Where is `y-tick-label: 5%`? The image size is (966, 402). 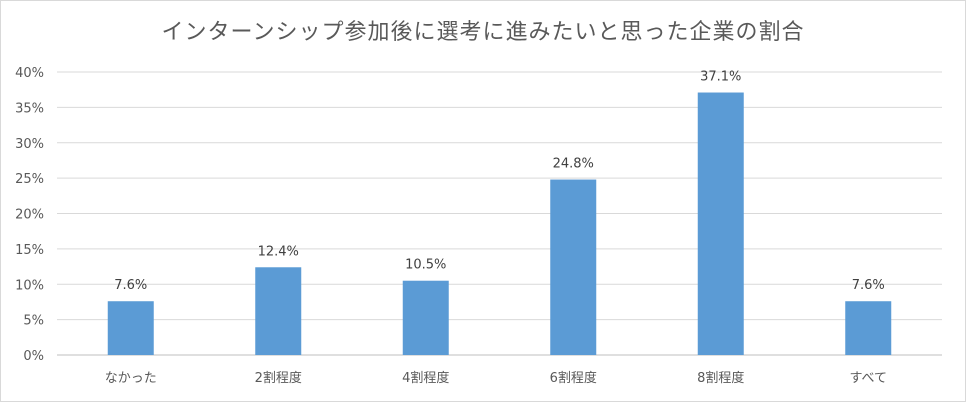
y-tick-label: 5% is located at coordinates (33, 321).